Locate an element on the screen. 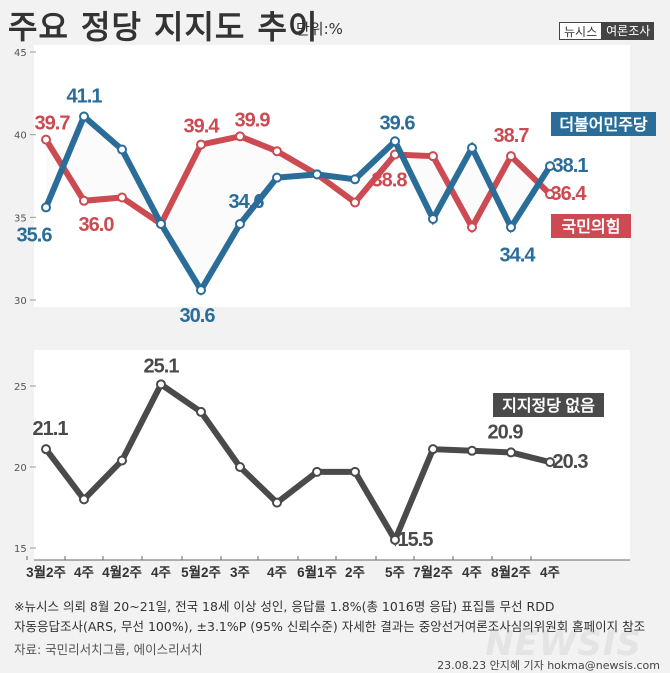 This screenshot has width=670, height=673. dem-tag-box is located at coordinates (603, 124).